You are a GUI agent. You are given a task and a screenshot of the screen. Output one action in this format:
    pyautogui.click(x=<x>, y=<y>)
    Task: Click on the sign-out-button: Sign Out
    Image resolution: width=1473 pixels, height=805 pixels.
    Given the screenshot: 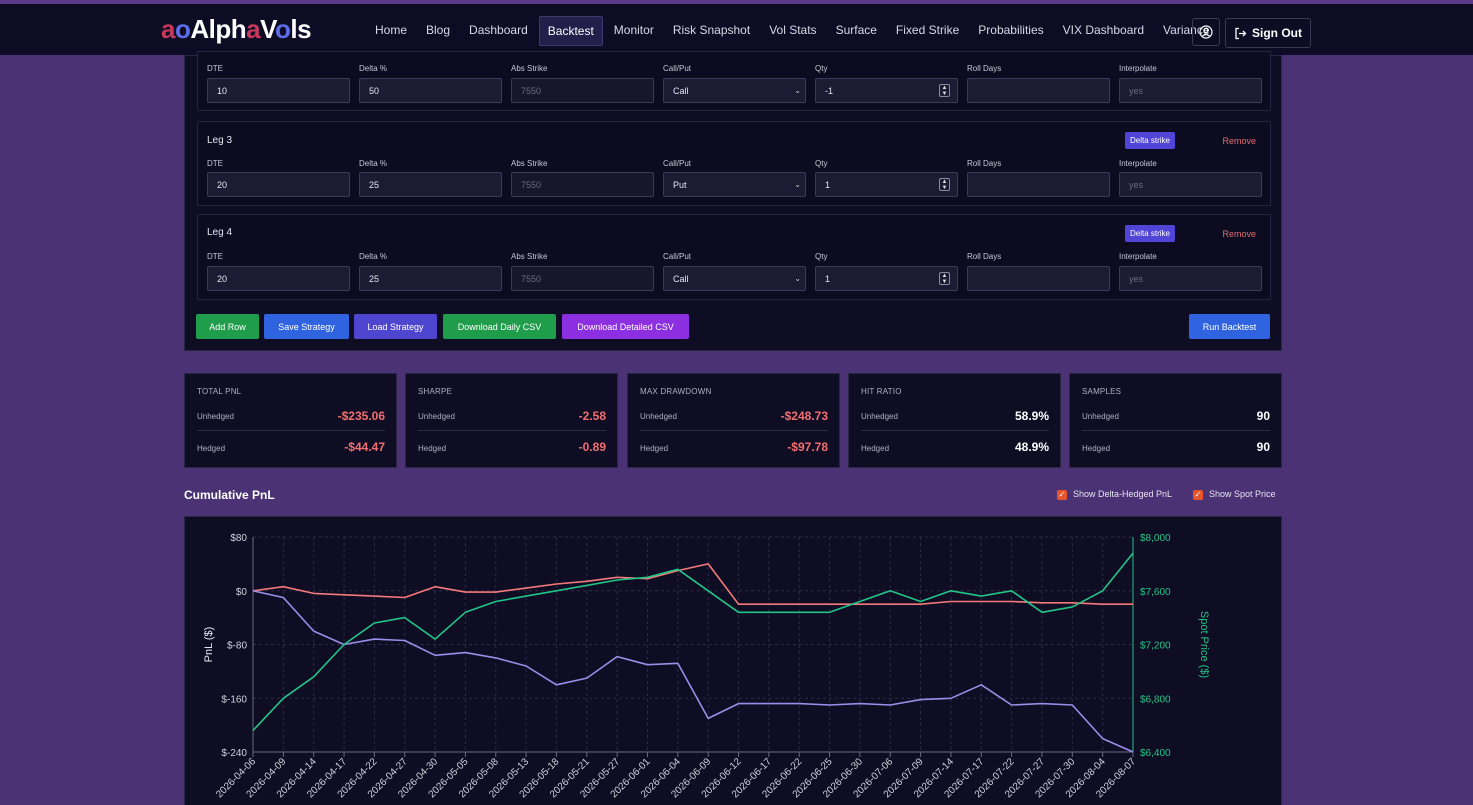 What is the action you would take?
    pyautogui.click(x=1268, y=33)
    